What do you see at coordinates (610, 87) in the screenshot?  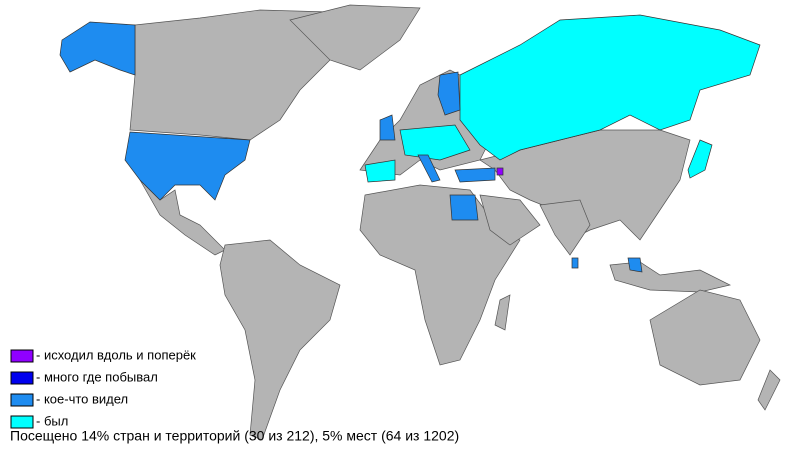 I see `russia` at bounding box center [610, 87].